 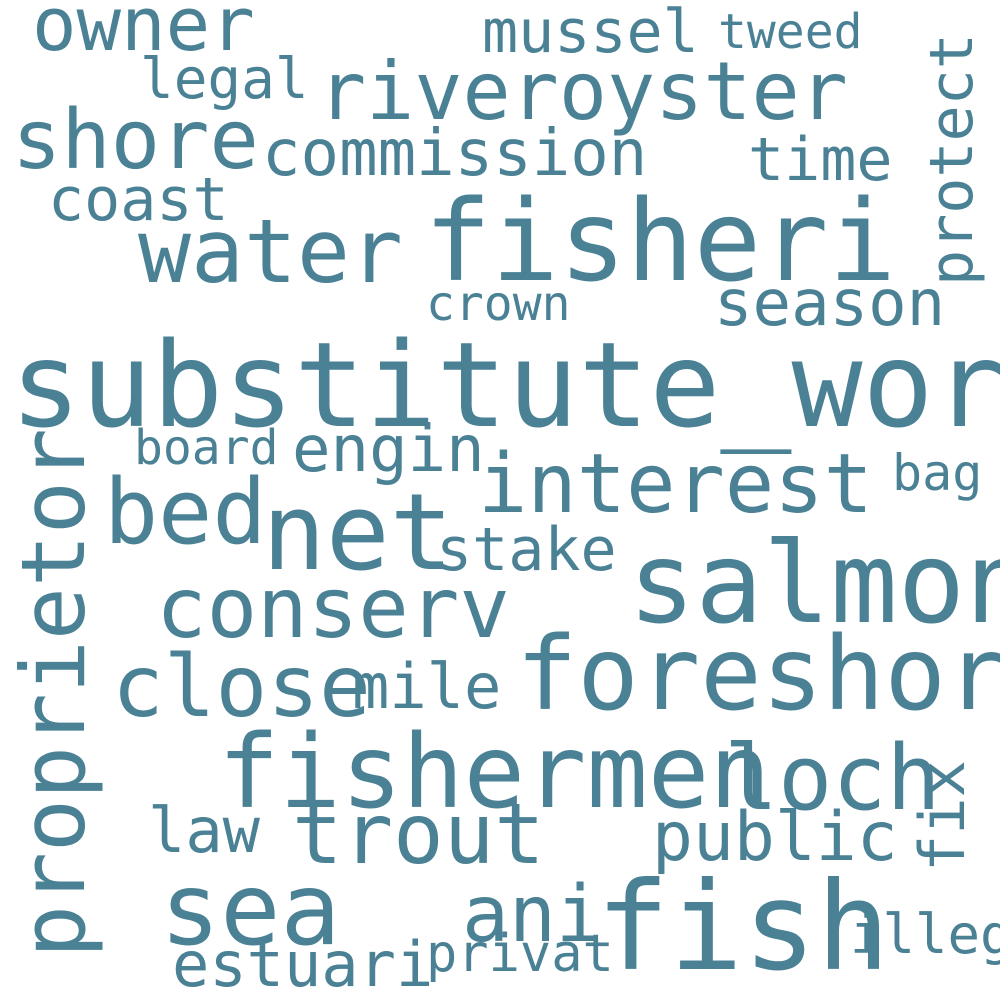 What do you see at coordinates (743, 927) in the screenshot?
I see `word-fish: fish` at bounding box center [743, 927].